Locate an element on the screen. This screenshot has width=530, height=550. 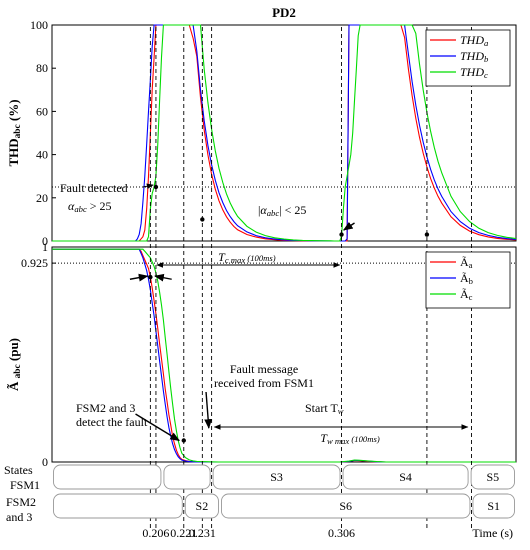
fault-message-line1: Fault message is located at coordinates (264, 369).